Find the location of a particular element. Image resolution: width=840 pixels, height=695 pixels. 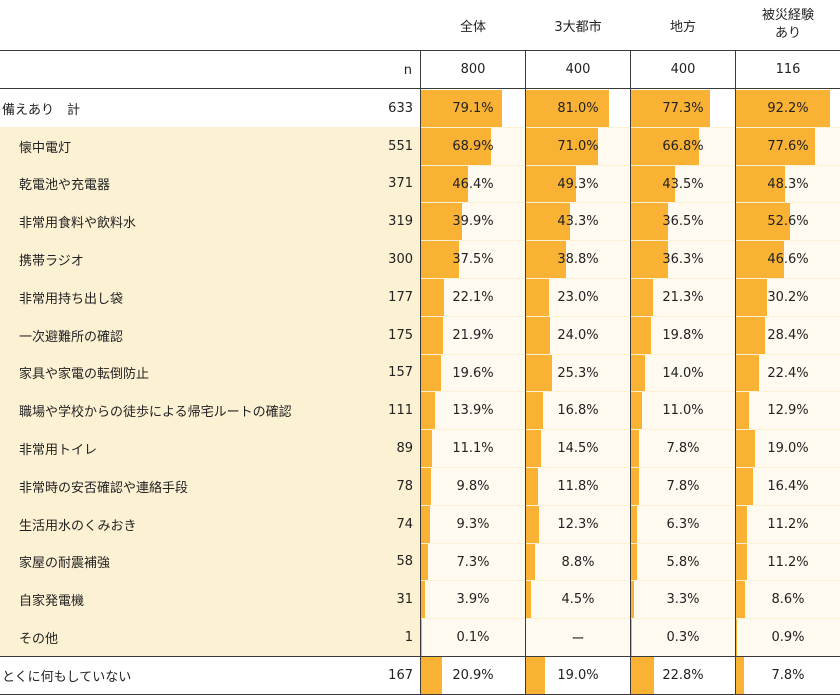

value-label: 20.9% is located at coordinates (473, 675).